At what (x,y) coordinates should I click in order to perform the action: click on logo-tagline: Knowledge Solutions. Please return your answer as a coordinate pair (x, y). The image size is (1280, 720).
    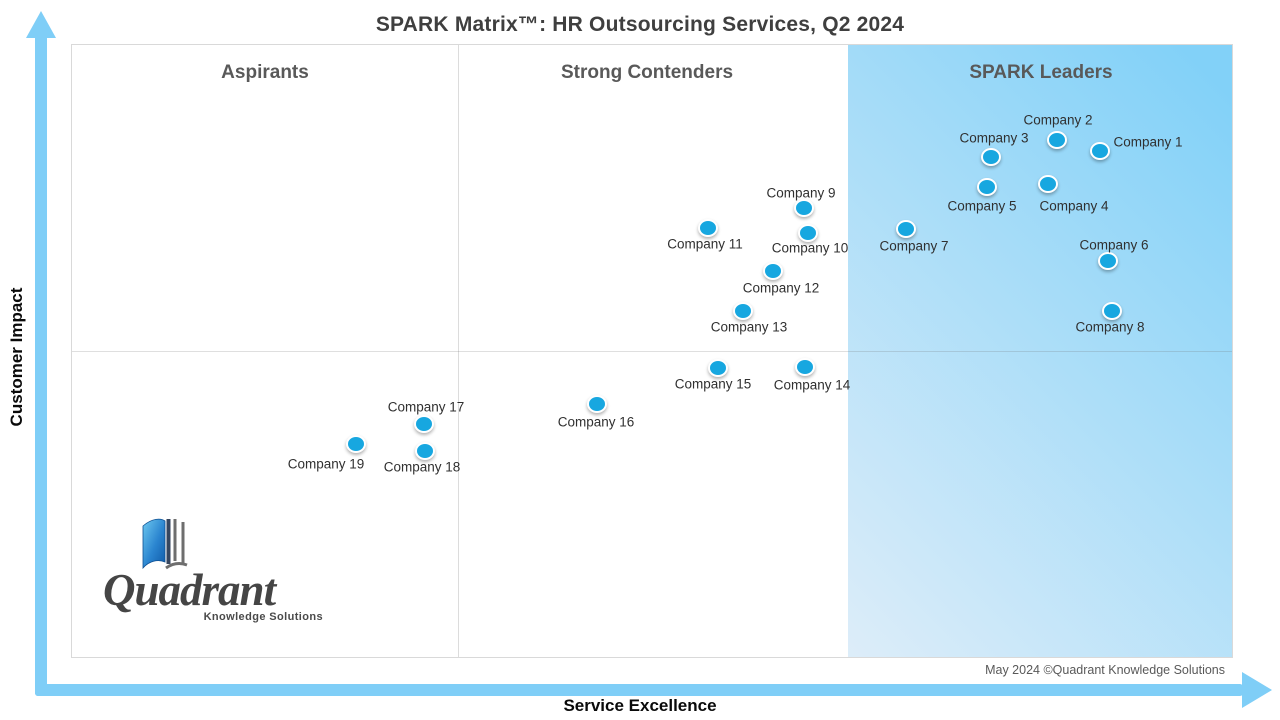
    Looking at the image, I should click on (263, 617).